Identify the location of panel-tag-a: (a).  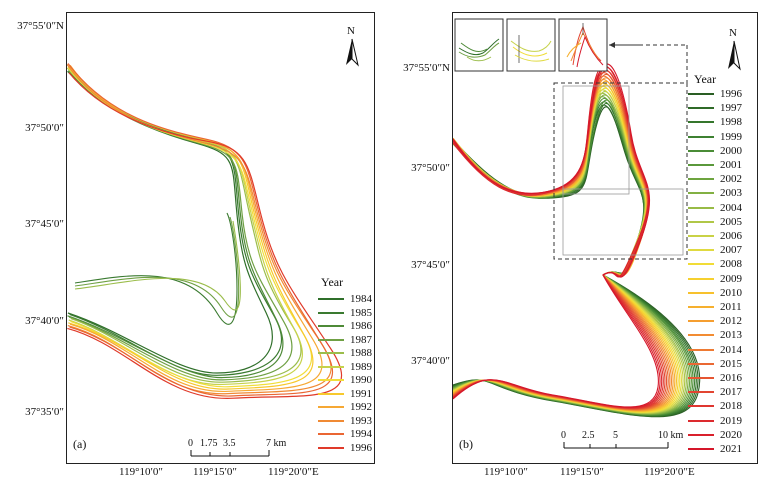
(80, 444).